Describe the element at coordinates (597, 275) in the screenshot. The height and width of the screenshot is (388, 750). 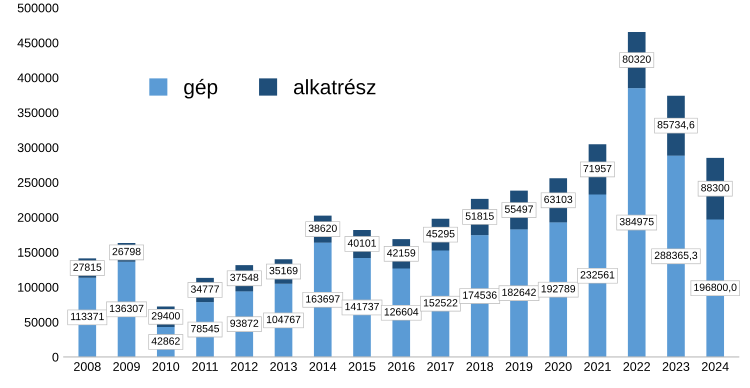
I see `data-label: 232561` at that location.